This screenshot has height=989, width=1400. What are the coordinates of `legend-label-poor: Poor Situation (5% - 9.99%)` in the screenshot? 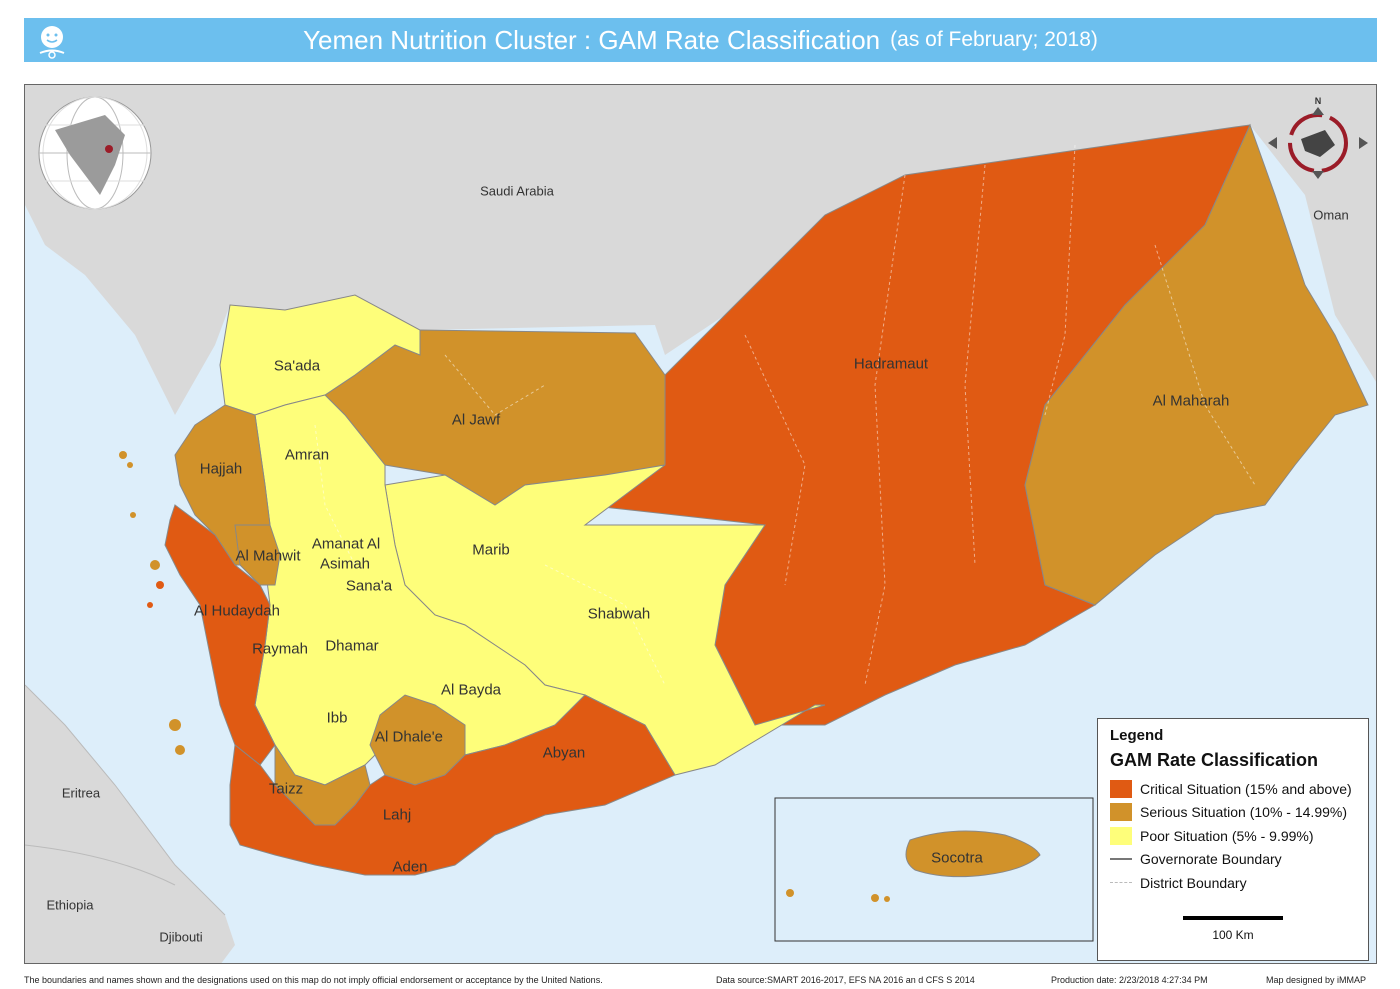 It's located at (1227, 835).